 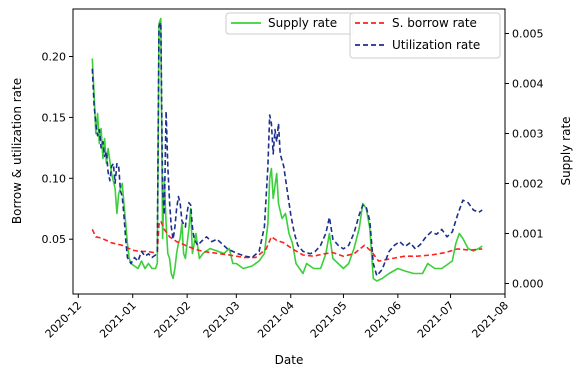 I want to click on legend-supply: Supply rate, so click(x=289, y=23).